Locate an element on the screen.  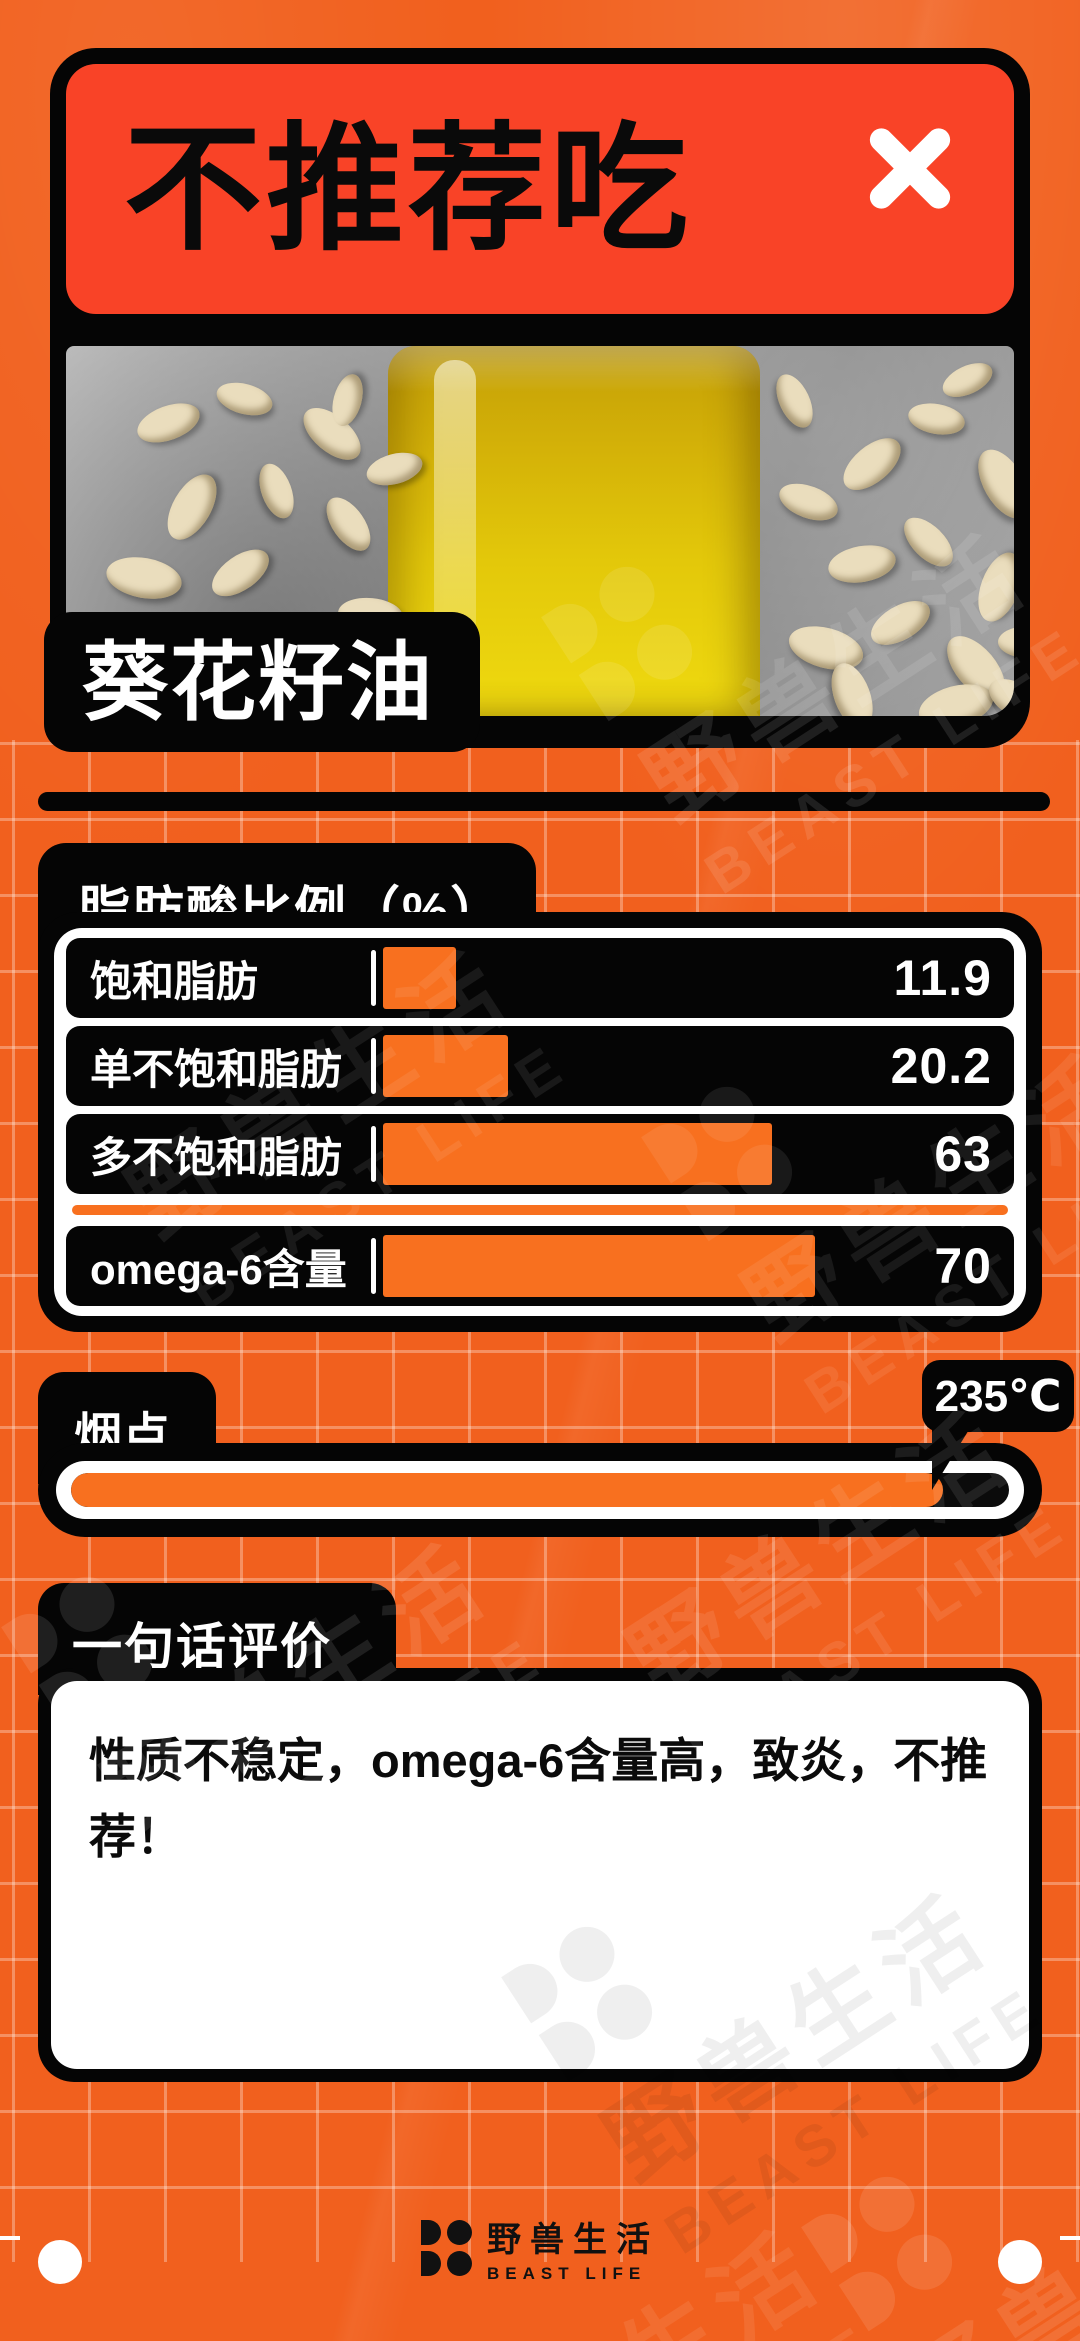
section-divider is located at coordinates (544, 801).